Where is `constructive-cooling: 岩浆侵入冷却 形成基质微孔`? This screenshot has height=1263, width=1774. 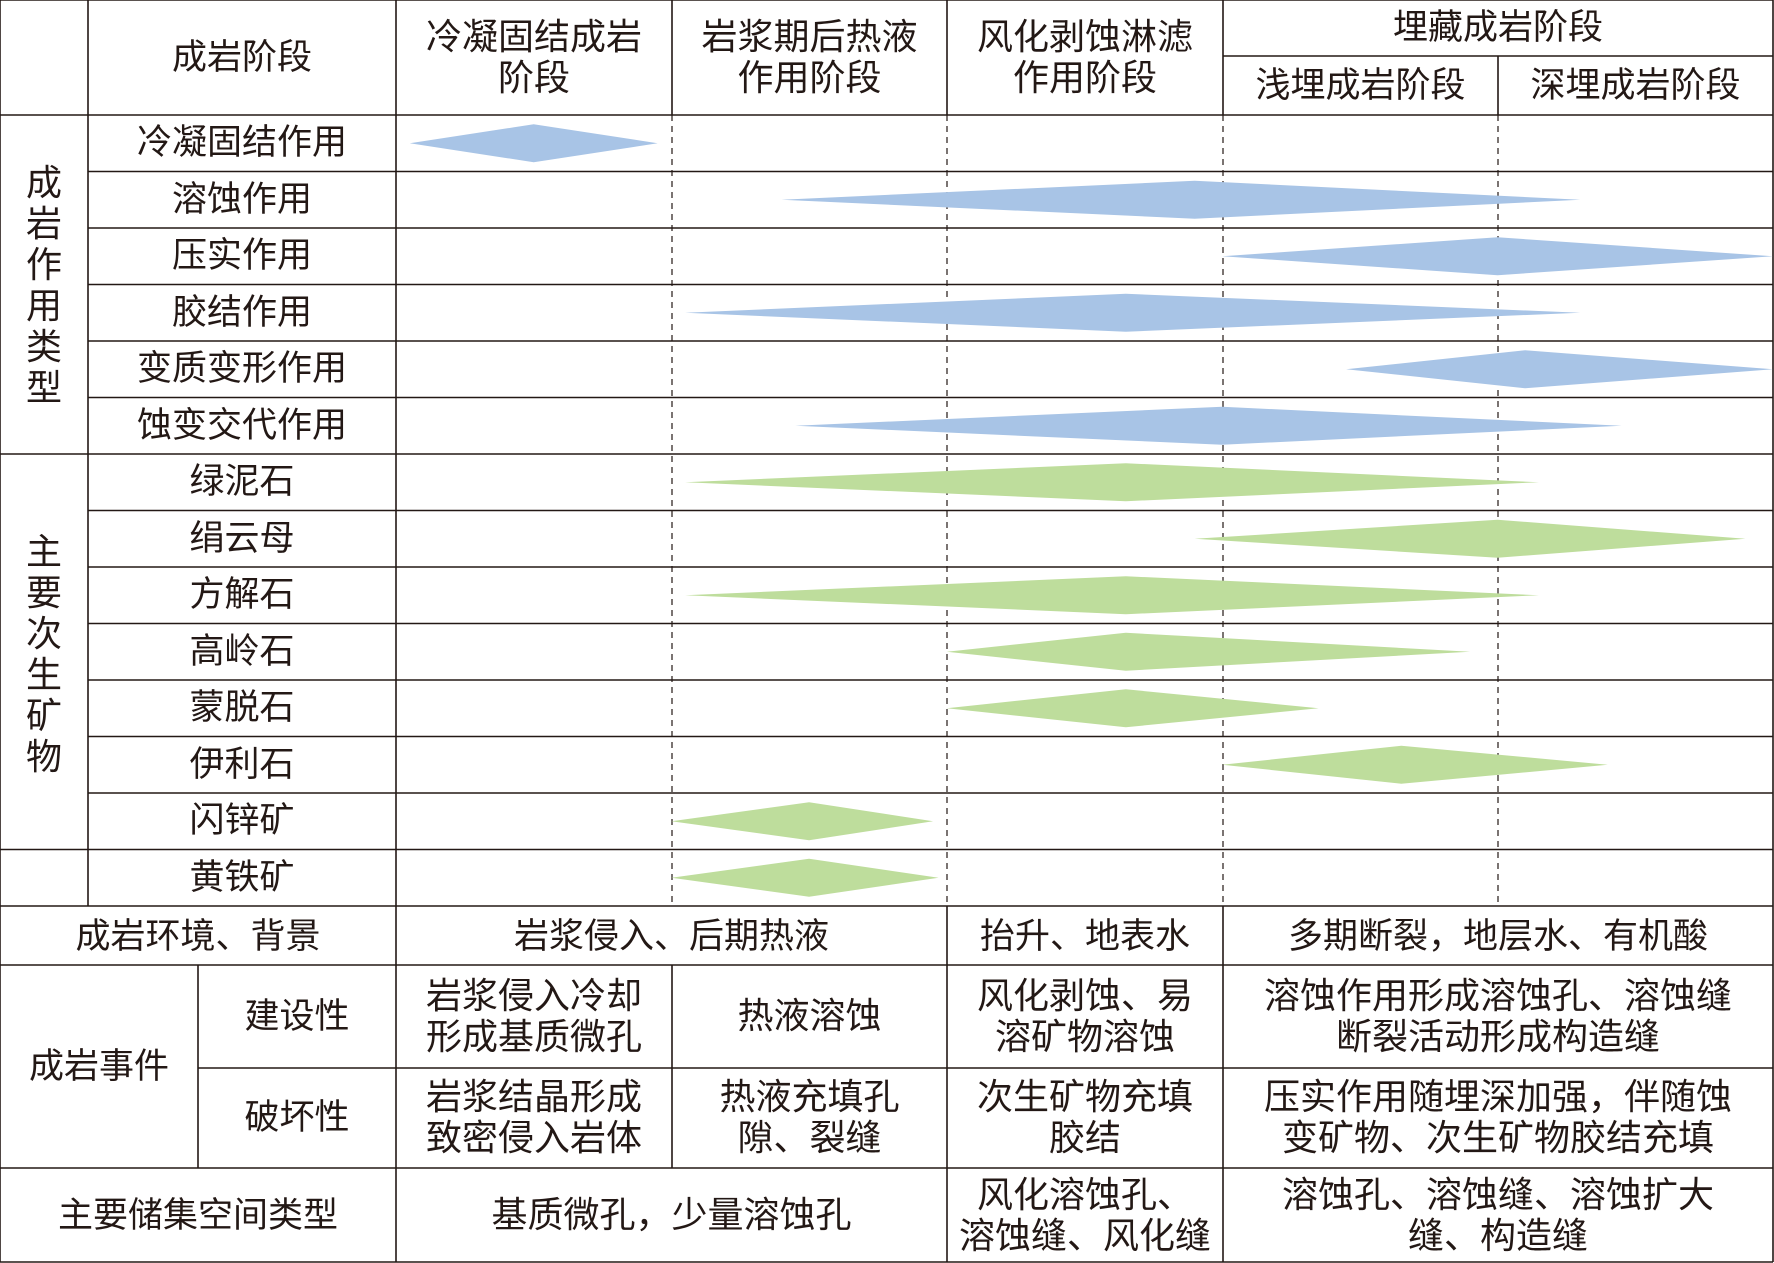
constructive-cooling: 岩浆侵入冷却 形成基质微孔 is located at coordinates (533, 1016).